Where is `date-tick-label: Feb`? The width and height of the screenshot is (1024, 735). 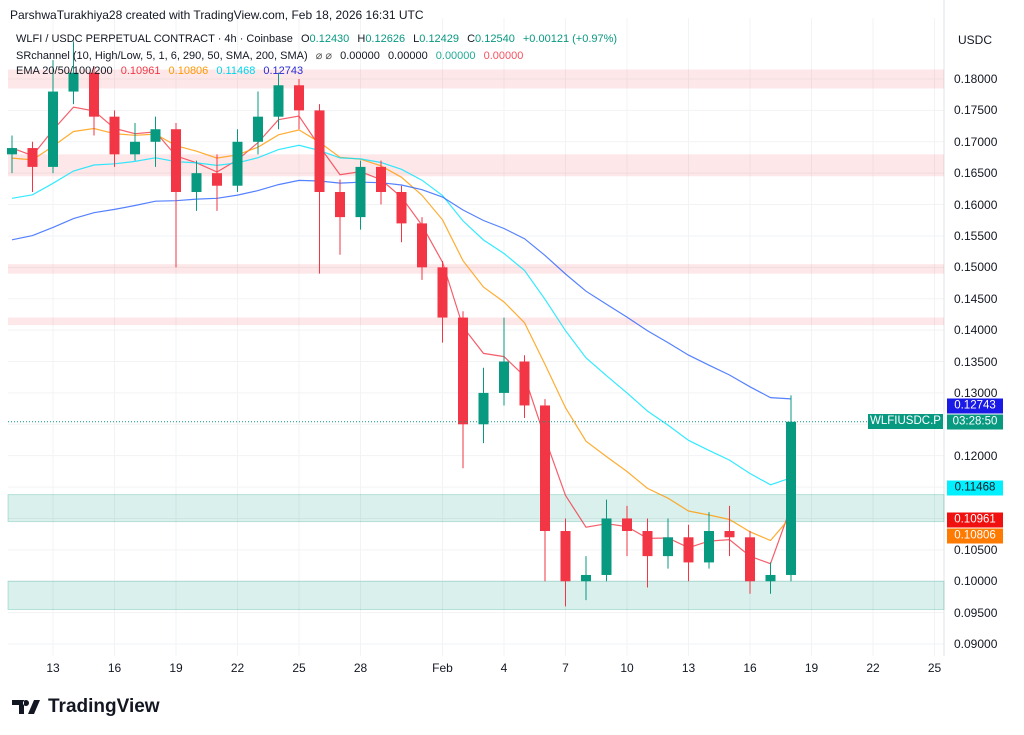
date-tick-label: Feb is located at coordinates (442, 668).